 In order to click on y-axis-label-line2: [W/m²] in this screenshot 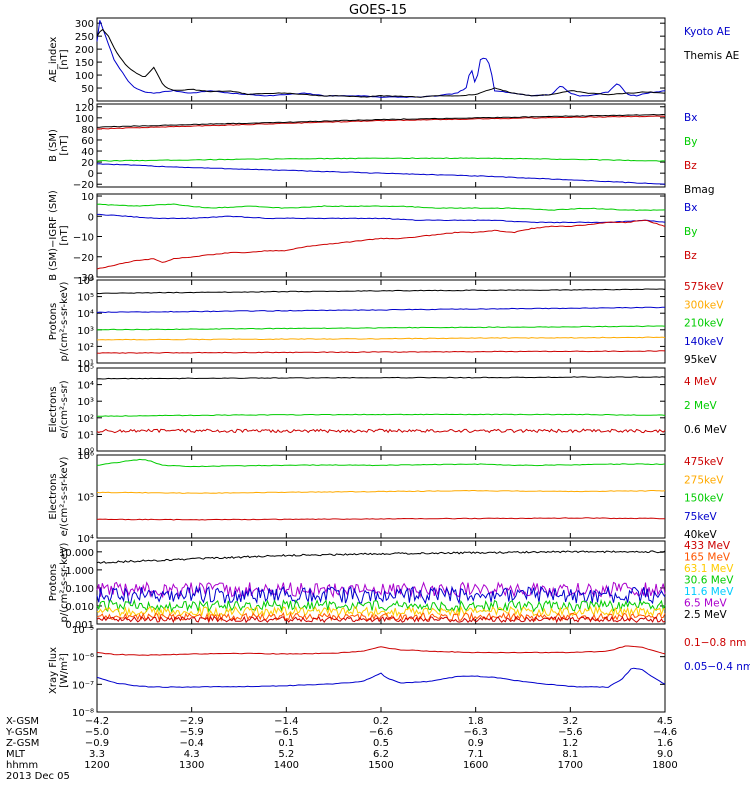, I will do `click(64, 670)`.